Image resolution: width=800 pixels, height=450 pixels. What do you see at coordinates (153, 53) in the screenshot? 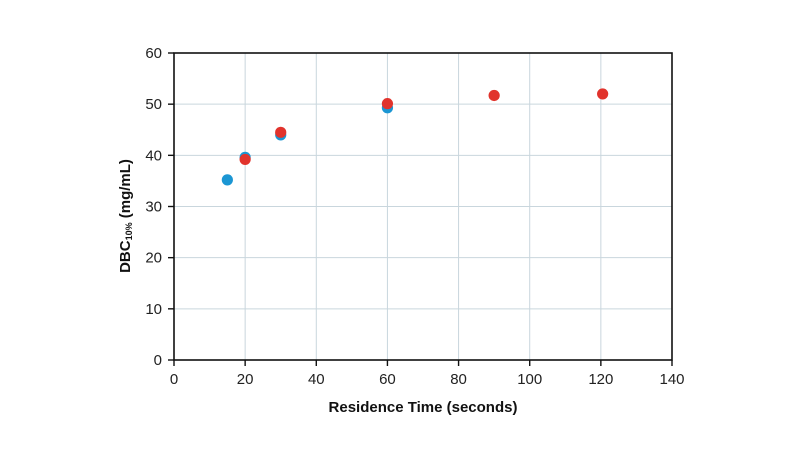
I see `y-tick-label: 60` at bounding box center [153, 53].